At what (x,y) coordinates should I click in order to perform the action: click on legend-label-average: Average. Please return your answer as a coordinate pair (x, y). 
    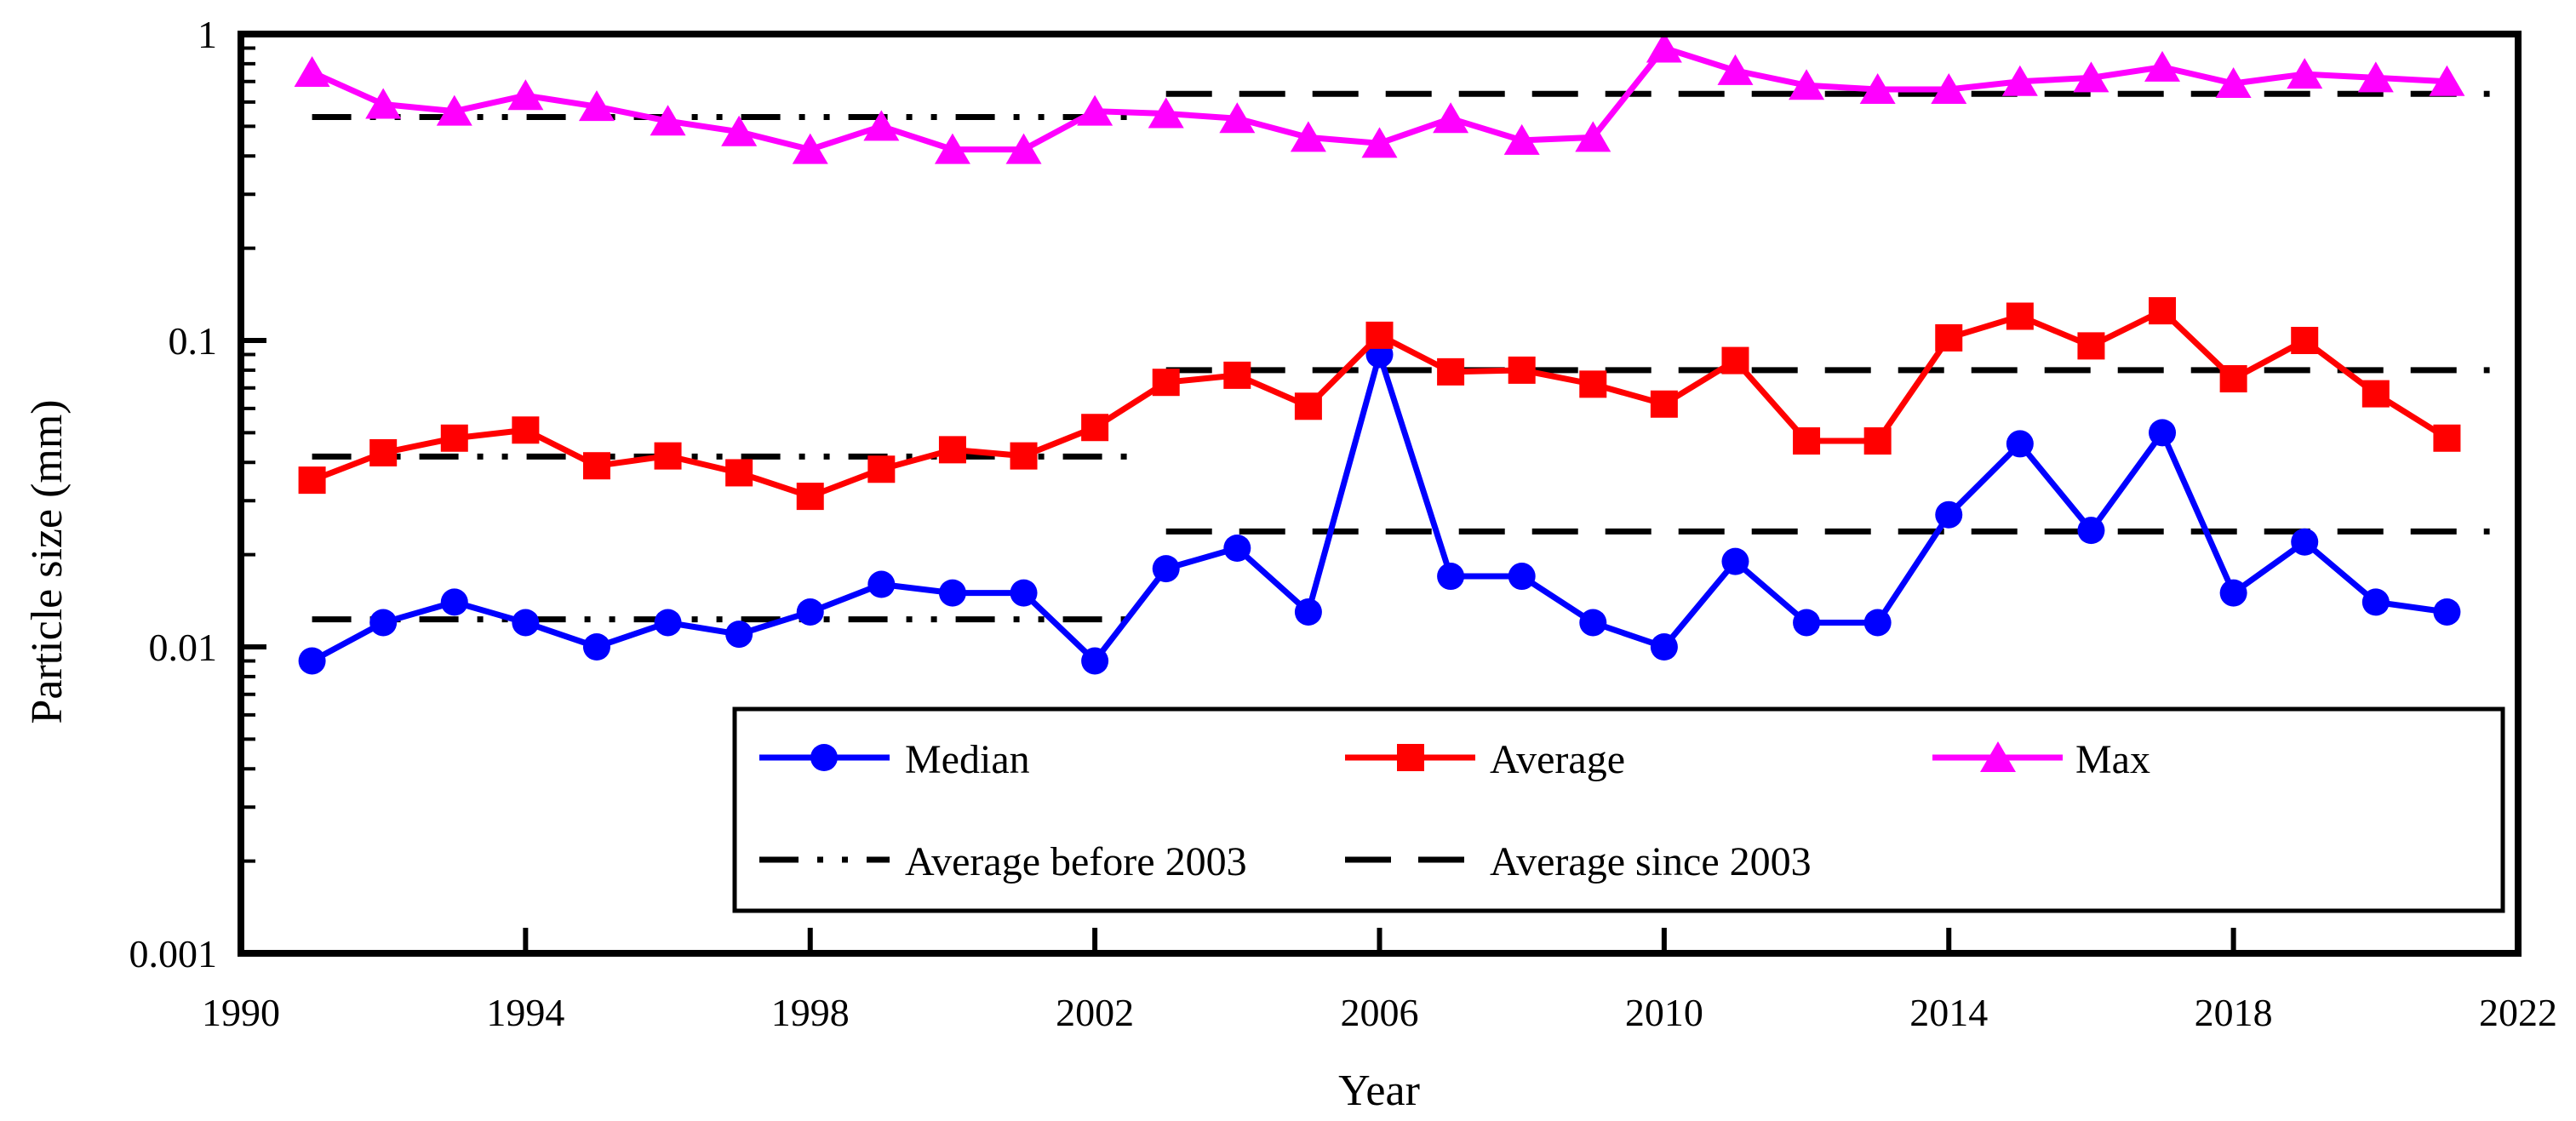
    Looking at the image, I should click on (1557, 759).